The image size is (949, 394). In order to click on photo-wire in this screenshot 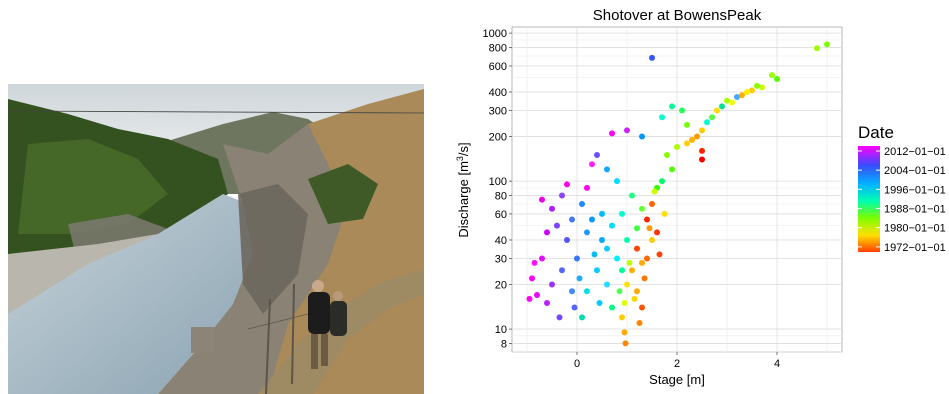, I will do `click(216, 112)`.